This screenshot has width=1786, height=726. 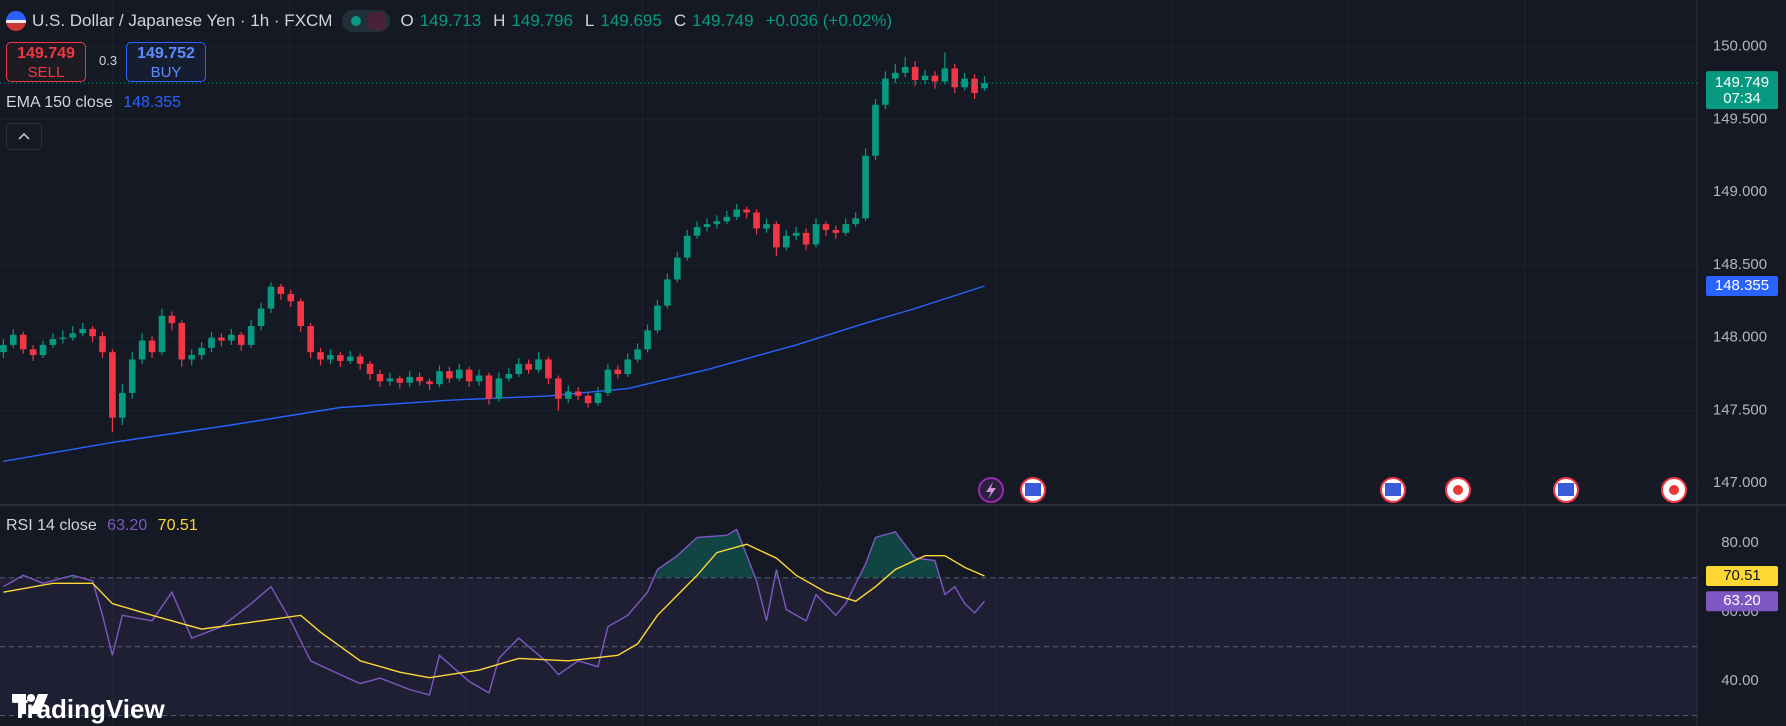 What do you see at coordinates (1740, 542) in the screenshot?
I see `y-tick-label: 80.00` at bounding box center [1740, 542].